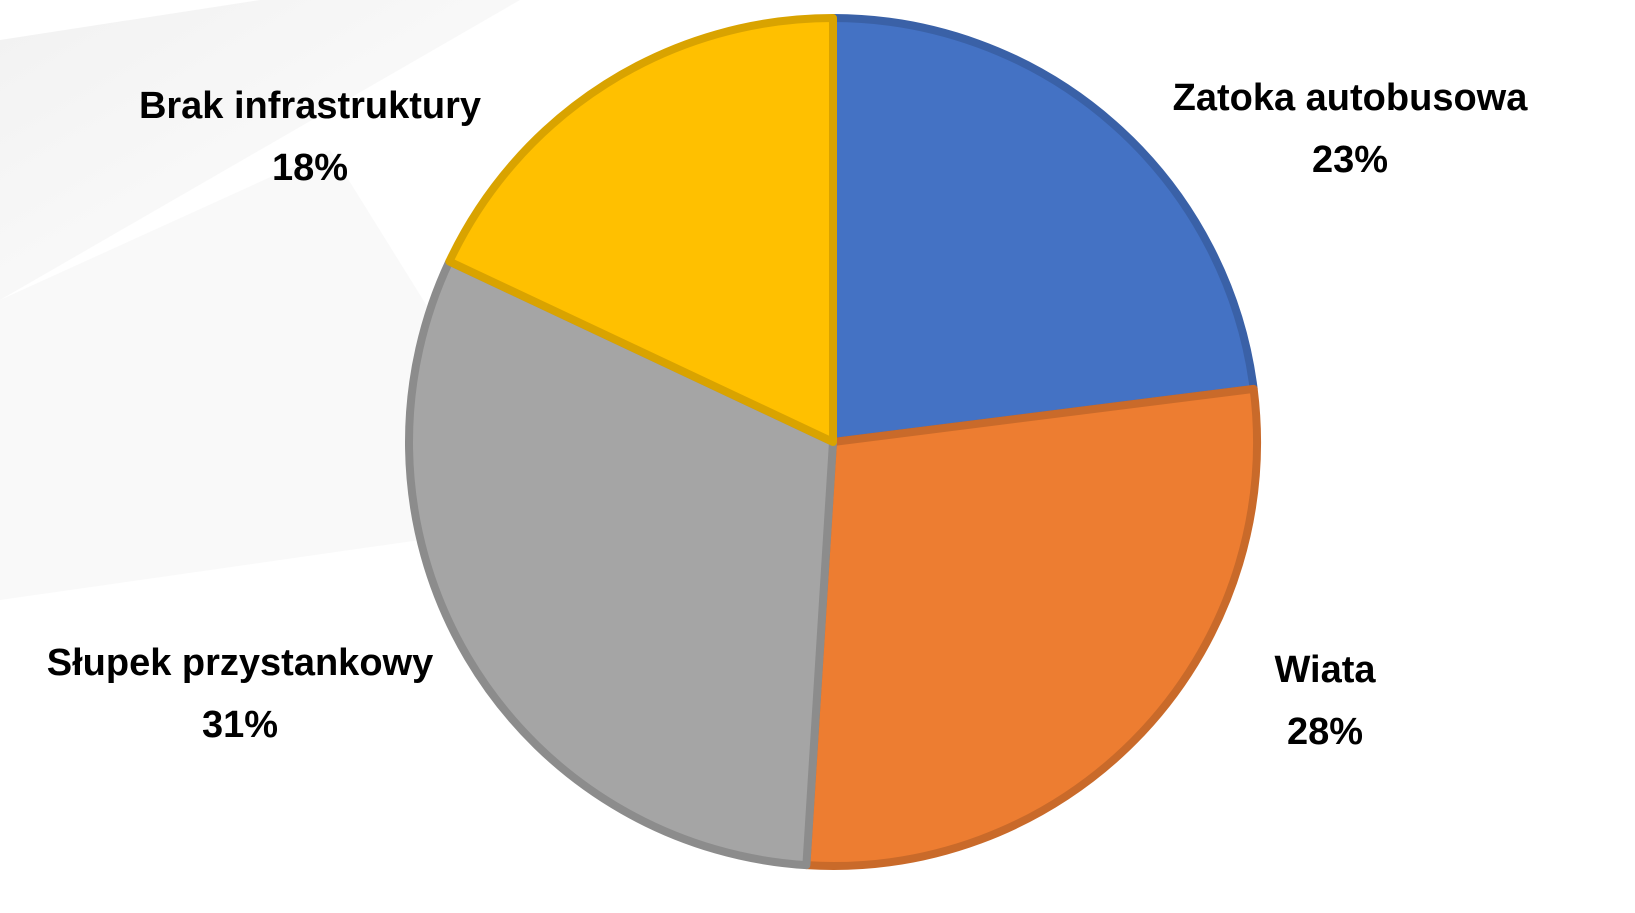  I want to click on background-shape, so click(260, 150).